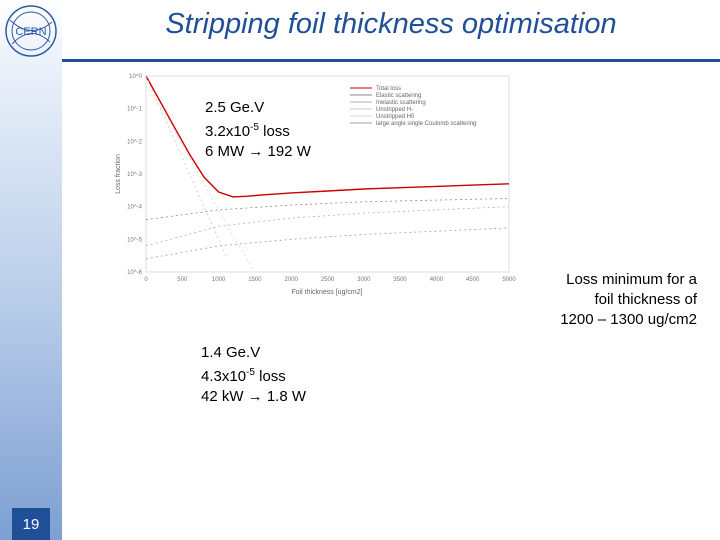  What do you see at coordinates (255, 280) in the screenshot?
I see `x-tick-label: 1500` at bounding box center [255, 280].